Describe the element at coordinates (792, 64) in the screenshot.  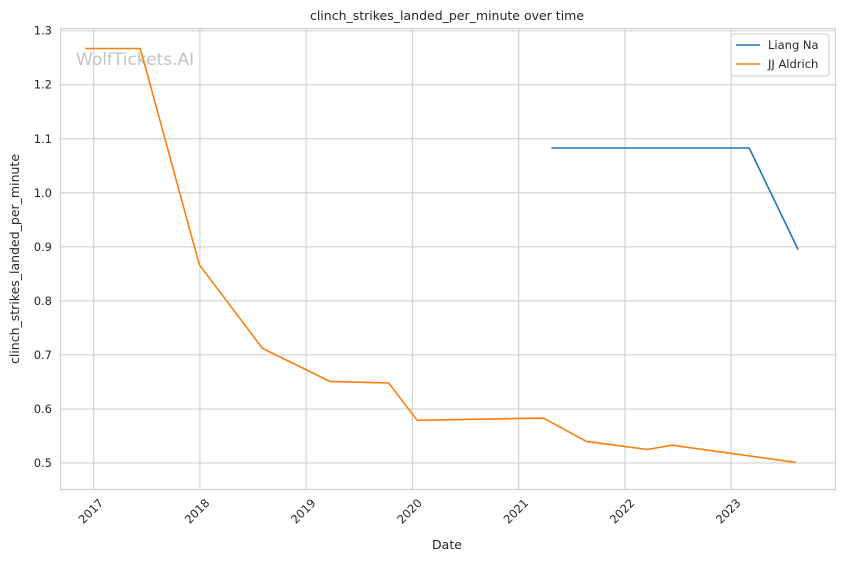
I see `legend-label: JJ Aldrich` at that location.